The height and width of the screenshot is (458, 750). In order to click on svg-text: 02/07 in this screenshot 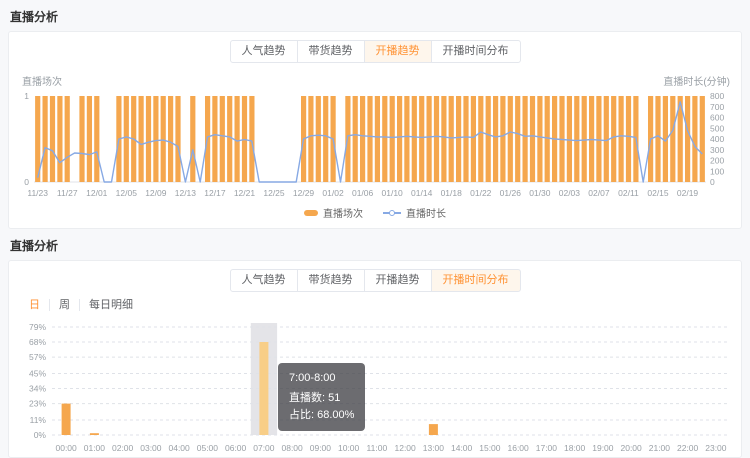, I will do `click(599, 193)`.